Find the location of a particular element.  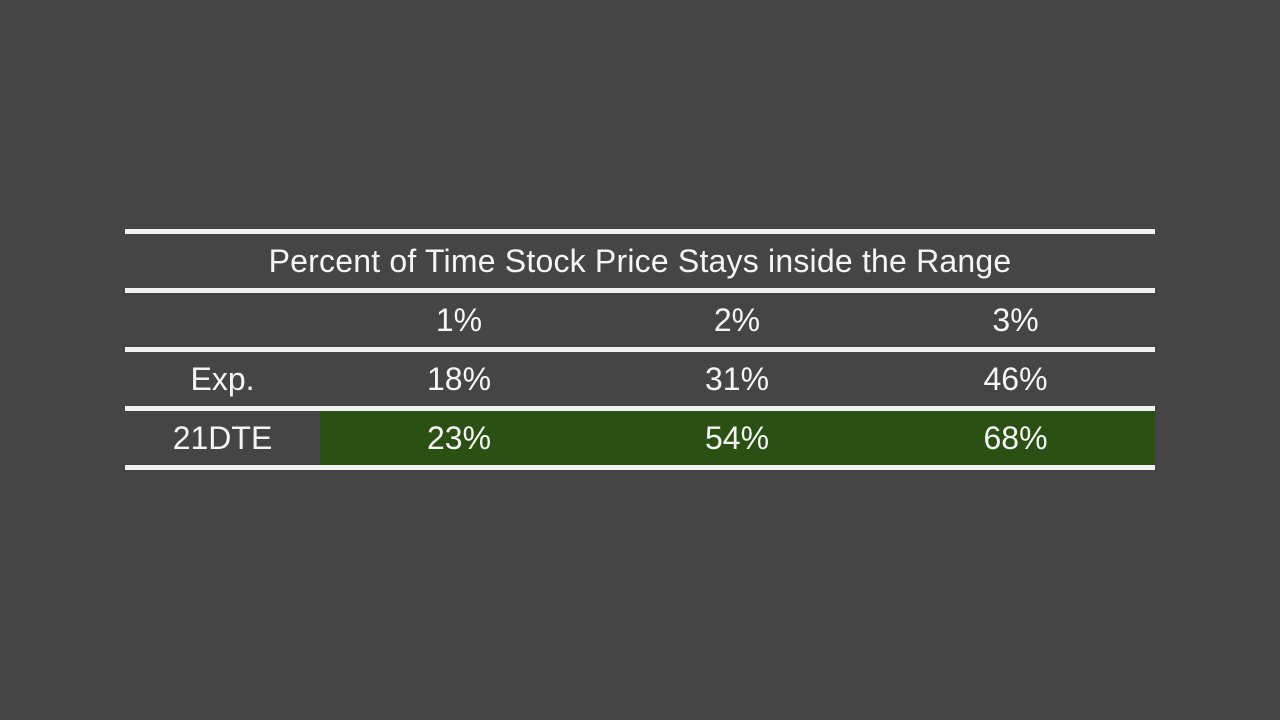

cell-21dte-1pct: 23% is located at coordinates (459, 438).